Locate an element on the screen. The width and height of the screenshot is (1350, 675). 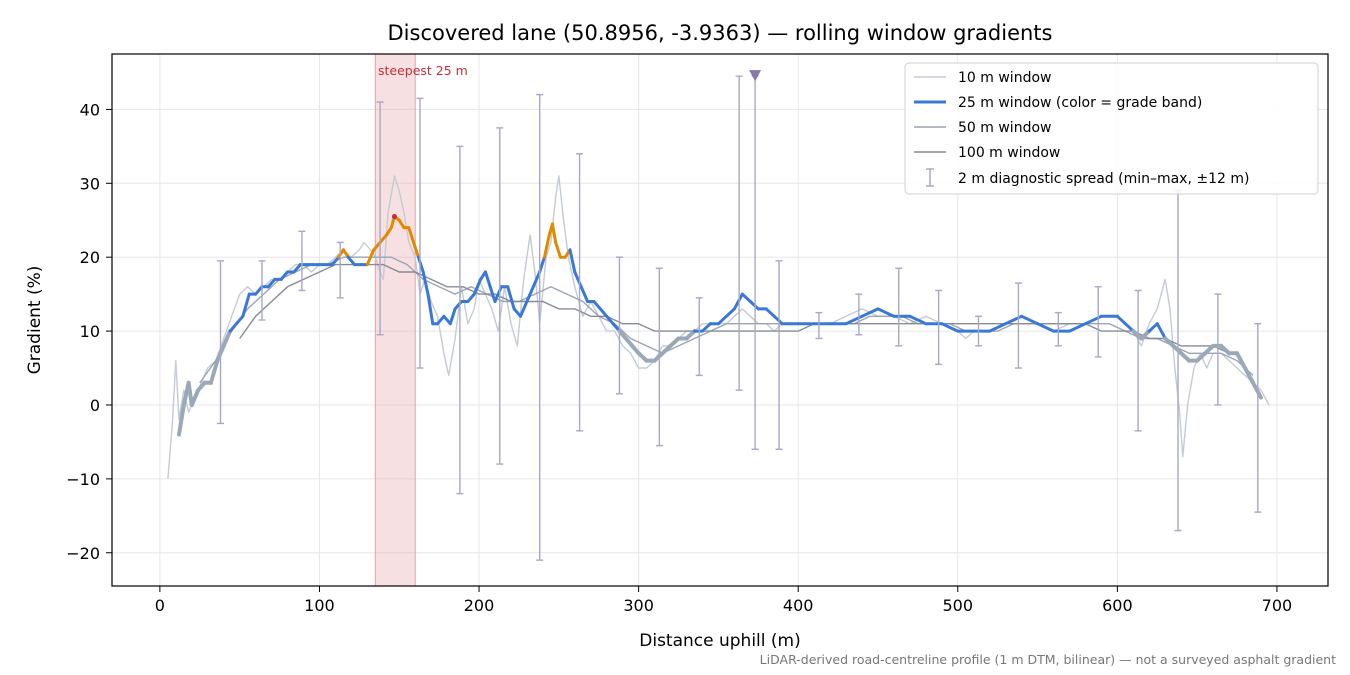
x-tick-label: 200 is located at coordinates (479, 605).